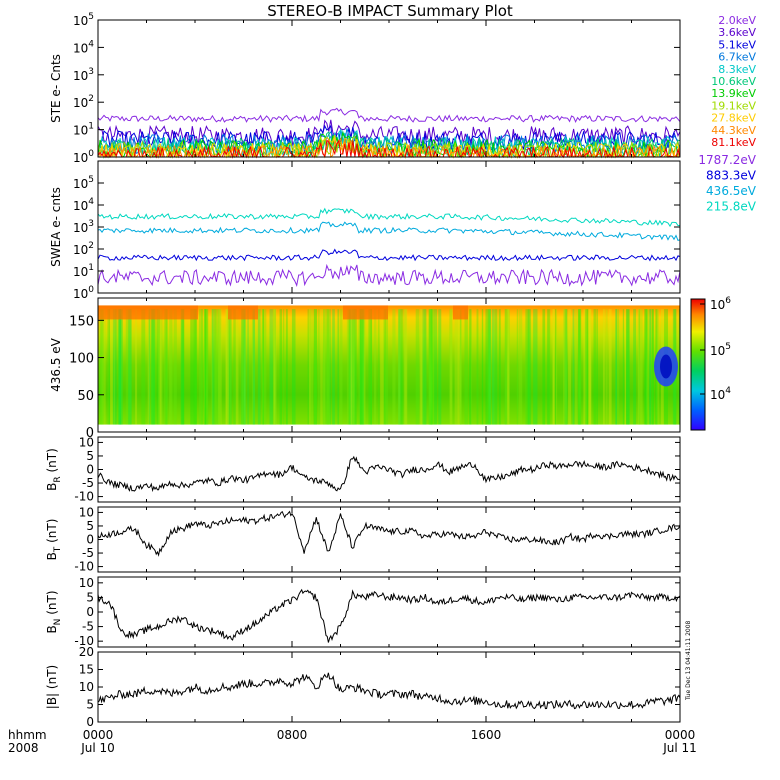  I want to click on br-ytick-label: -10, so click(84, 497).